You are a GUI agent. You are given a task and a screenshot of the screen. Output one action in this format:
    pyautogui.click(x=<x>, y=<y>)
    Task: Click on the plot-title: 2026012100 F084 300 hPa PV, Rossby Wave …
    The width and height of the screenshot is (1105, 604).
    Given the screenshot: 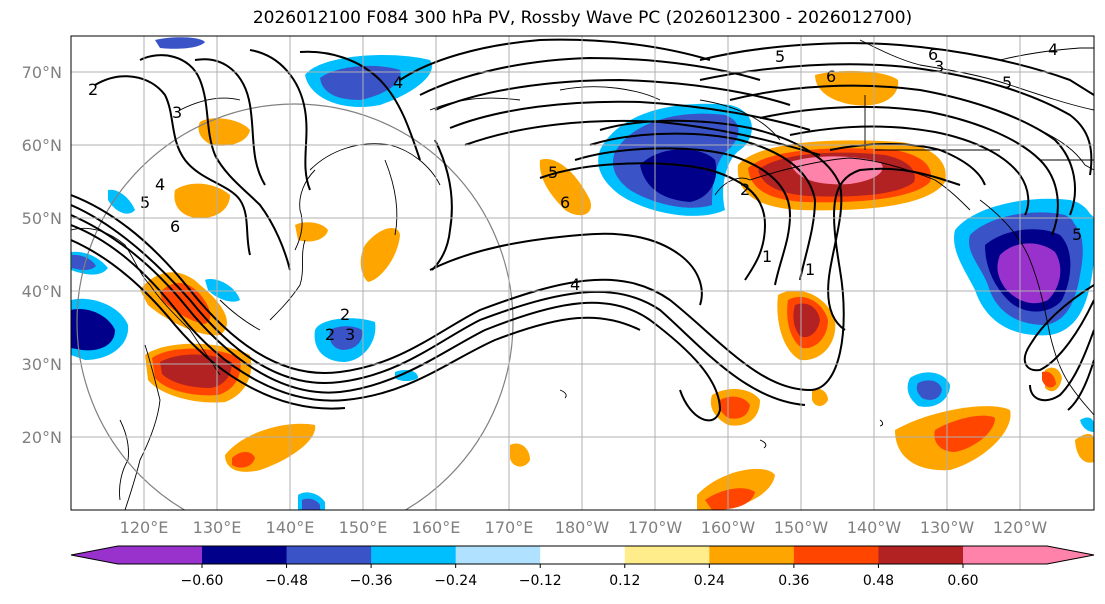 What is the action you would take?
    pyautogui.click(x=582, y=18)
    